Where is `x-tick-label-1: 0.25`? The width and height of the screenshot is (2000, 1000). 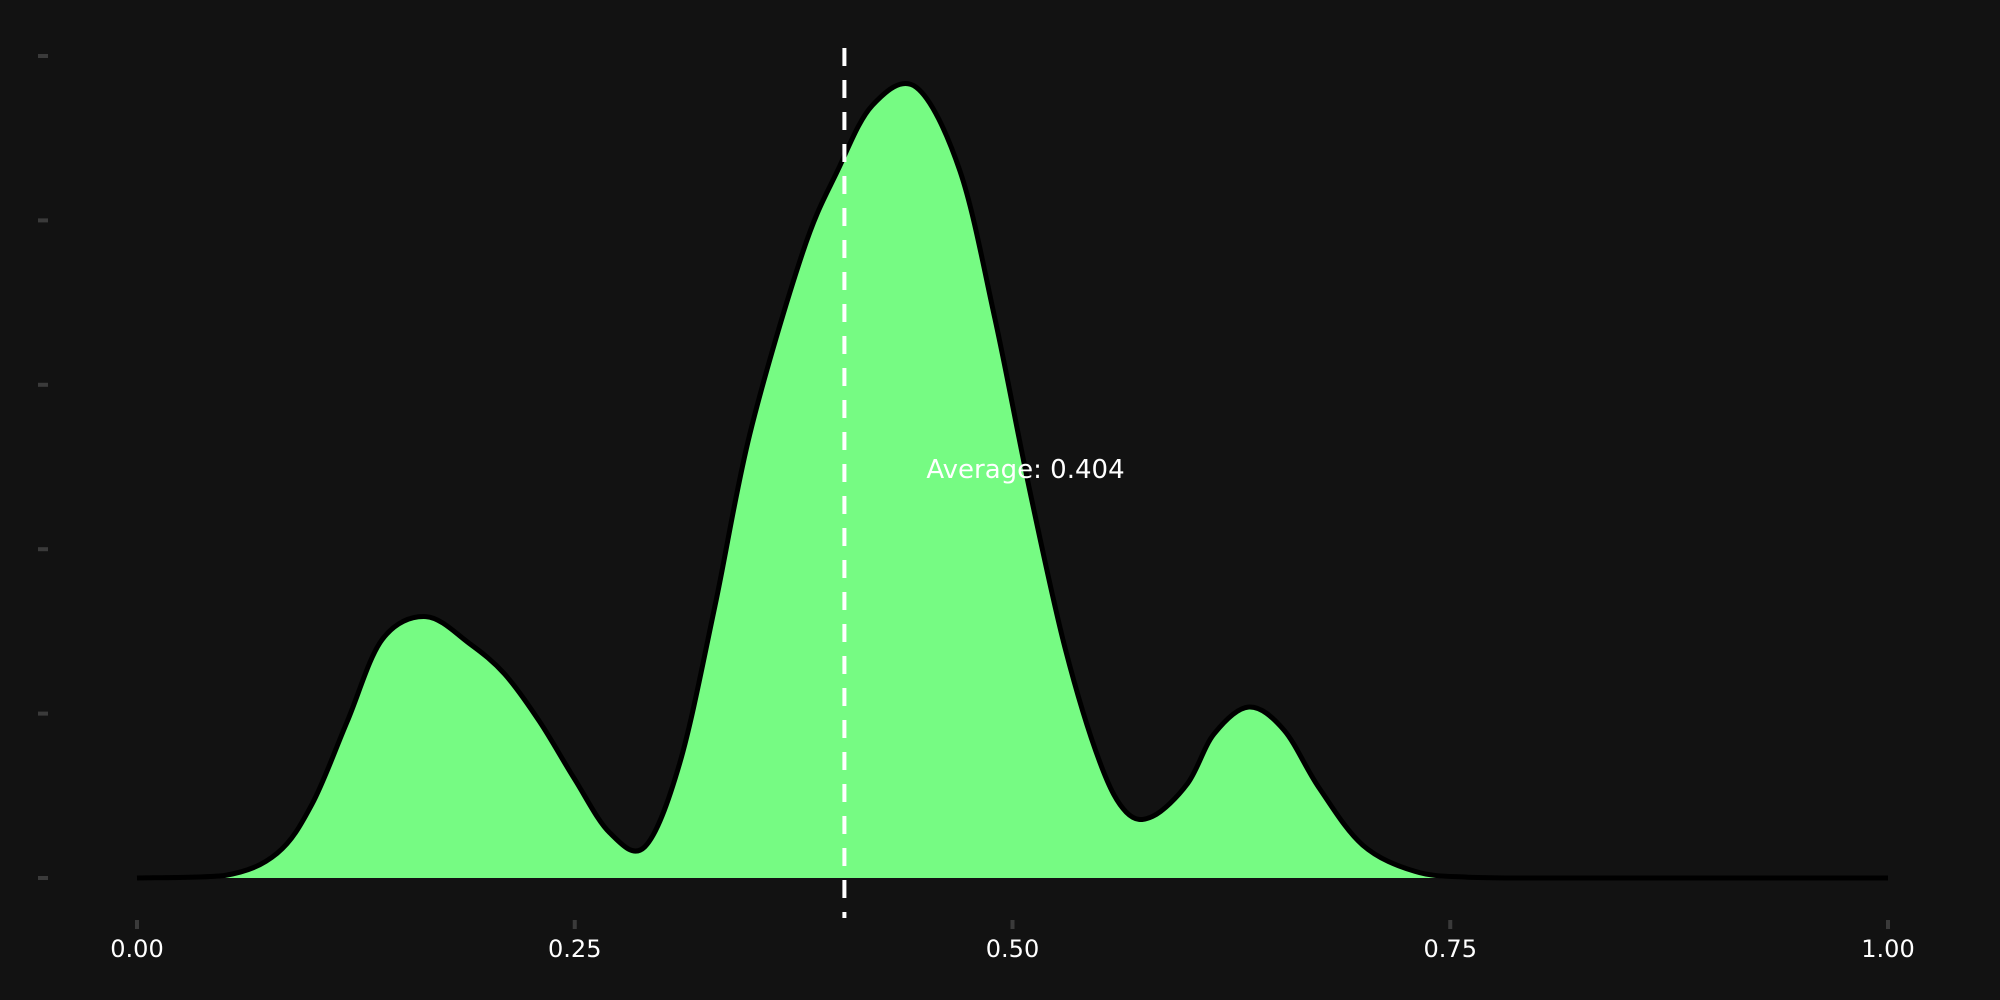
x-tick-label-1: 0.25 is located at coordinates (574, 949).